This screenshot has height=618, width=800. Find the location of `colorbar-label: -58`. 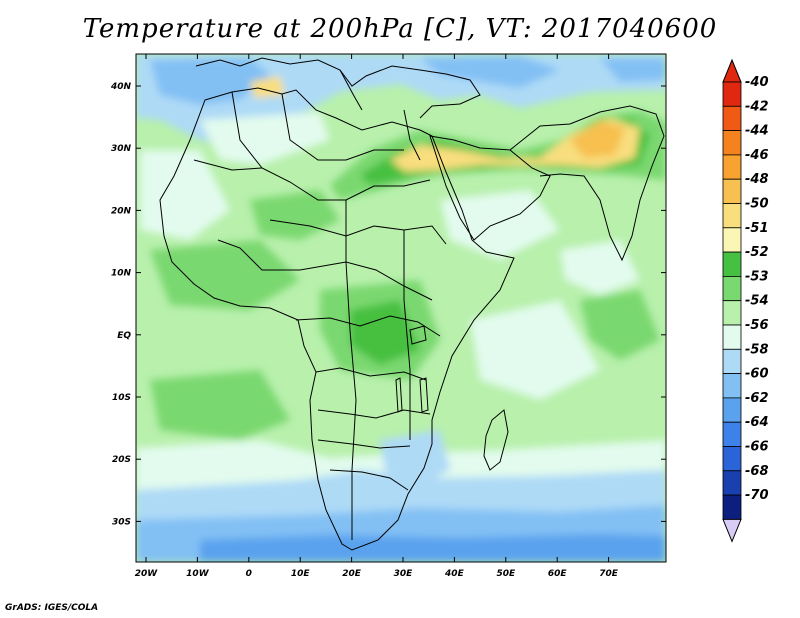

colorbar-label: -58 is located at coordinates (757, 349).